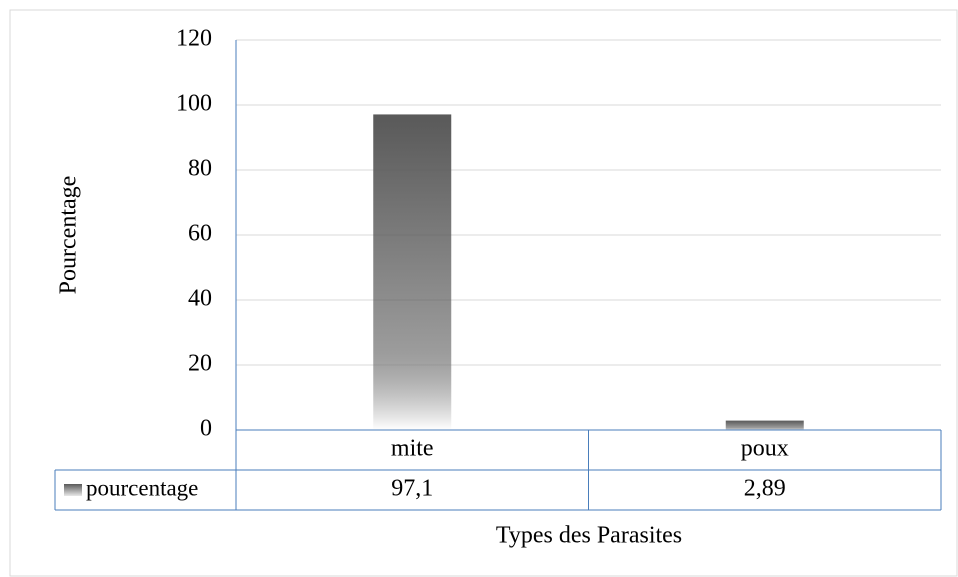 The width and height of the screenshot is (958, 577). What do you see at coordinates (412, 449) in the screenshot?
I see `x-tick-label: mite` at bounding box center [412, 449].